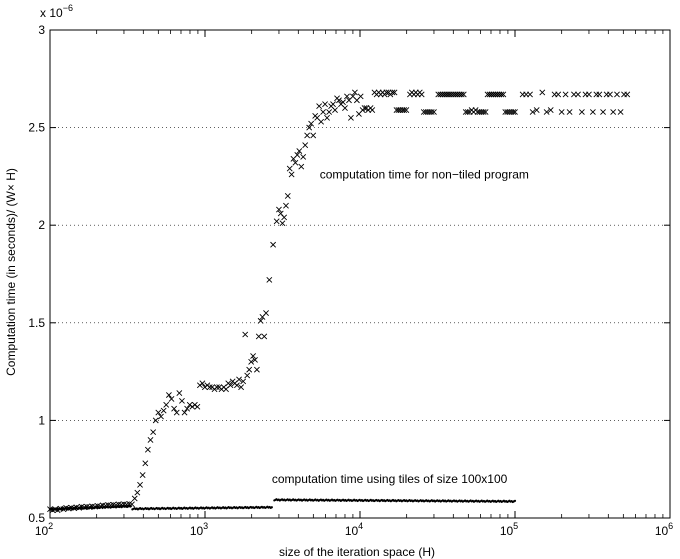 The width and height of the screenshot is (680, 559). Describe the element at coordinates (670, 526) in the screenshot. I see `x-tick-exponent: 6` at that location.